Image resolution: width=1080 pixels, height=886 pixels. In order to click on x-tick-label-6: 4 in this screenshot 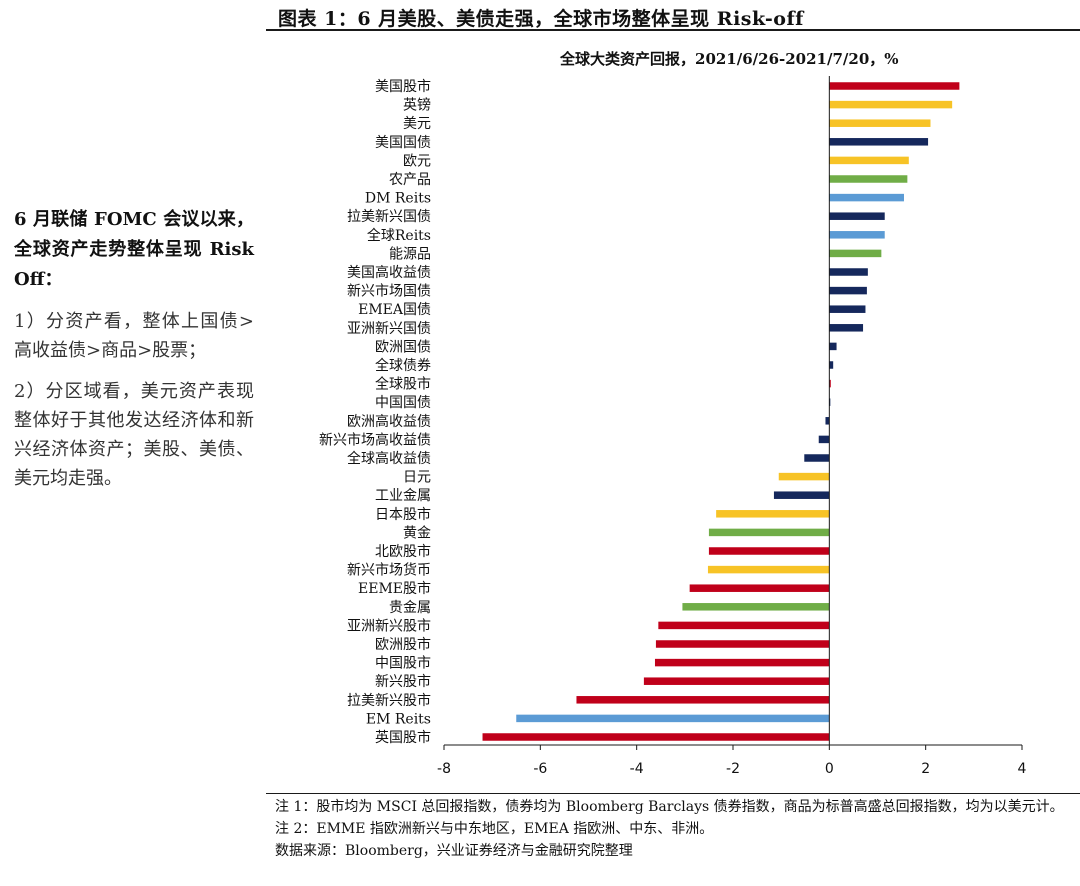, I will do `click(1022, 769)`.